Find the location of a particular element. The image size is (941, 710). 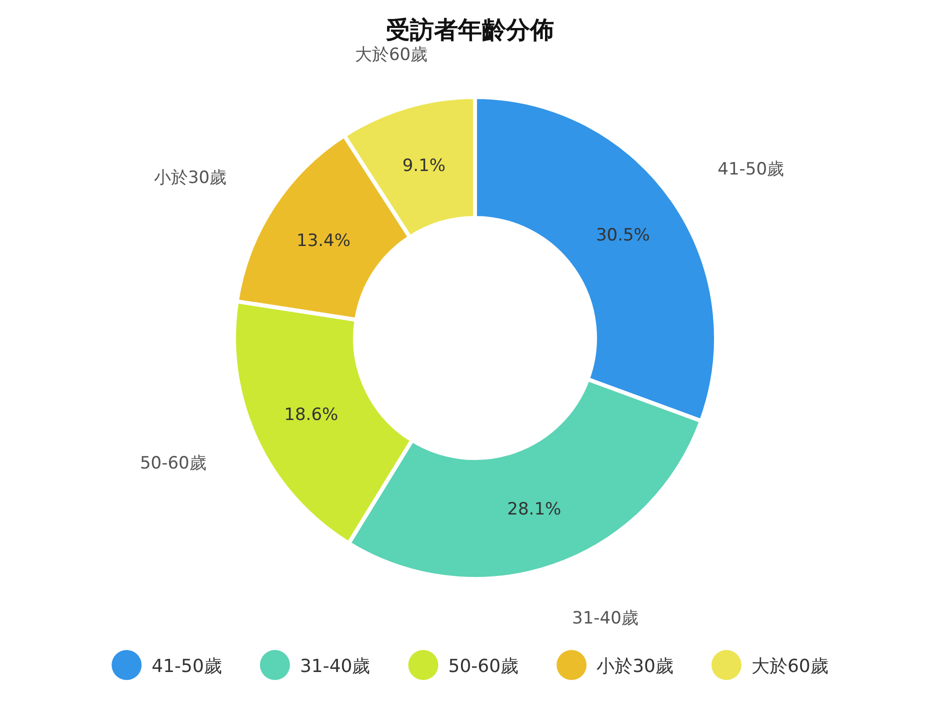

data-label: 18.6% is located at coordinates (311, 414).